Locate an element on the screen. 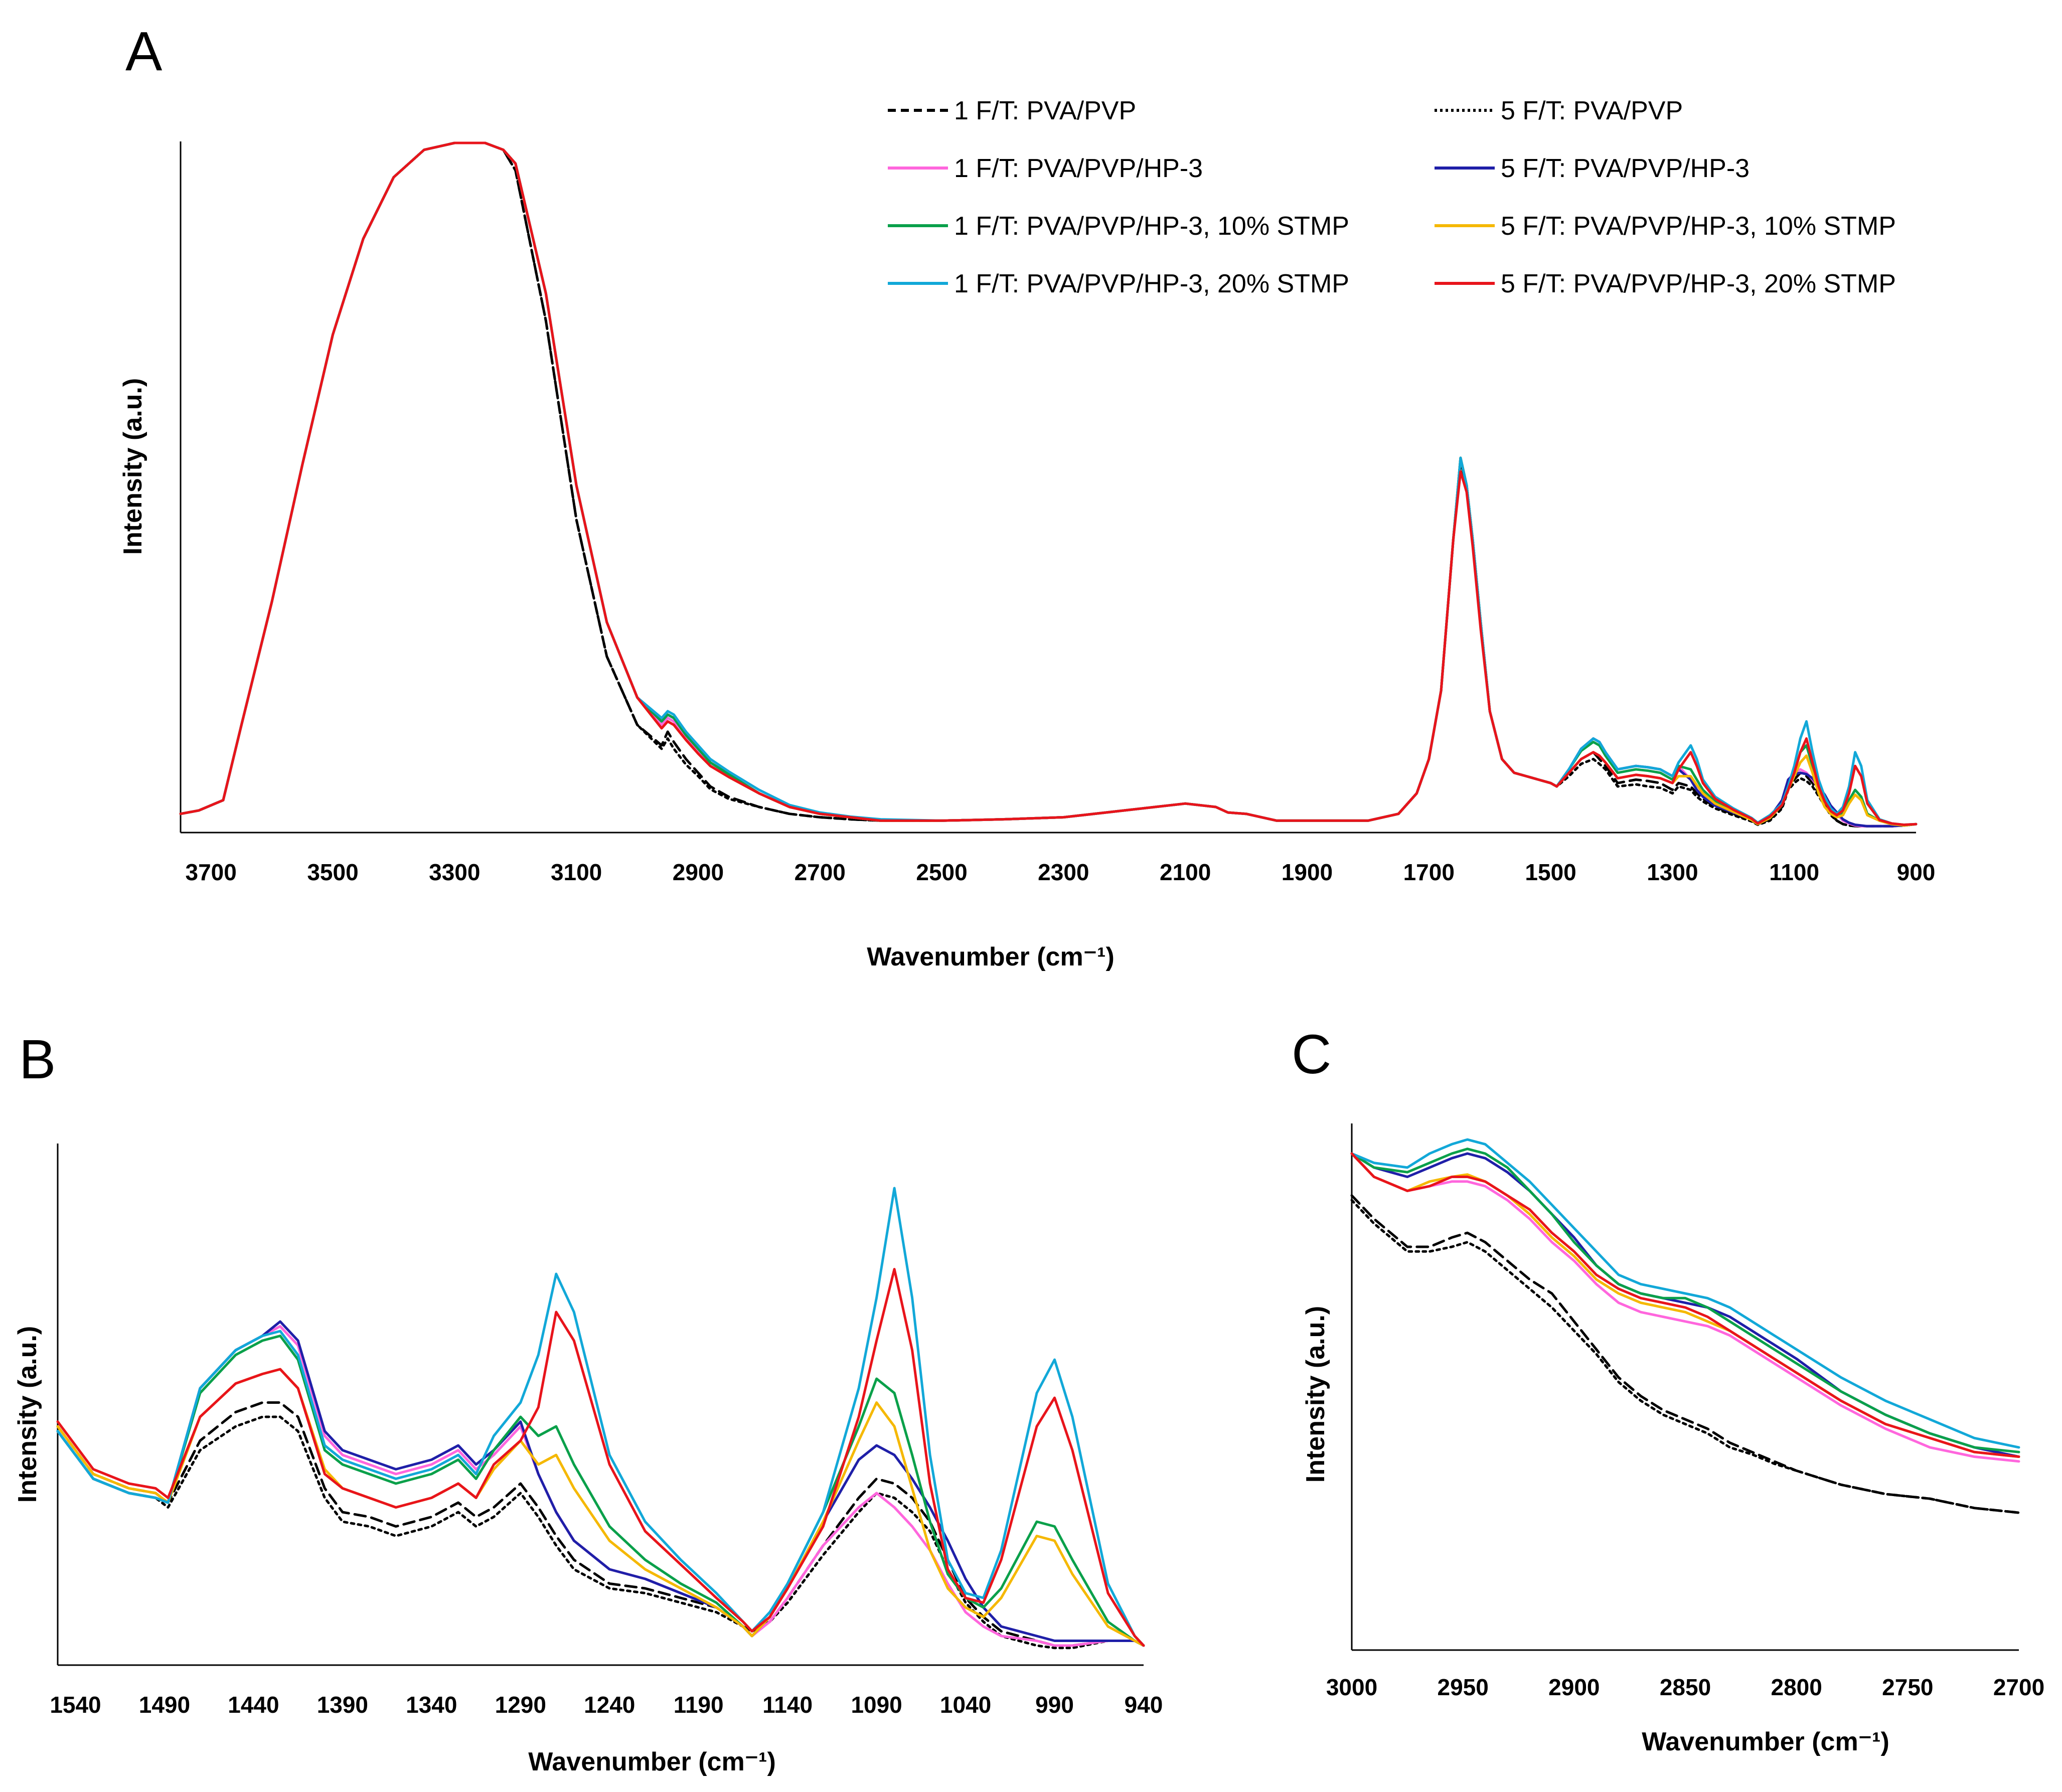 Image resolution: width=2062 pixels, height=1792 pixels. panel-a-y-axis-title: Intensity (a.u.) is located at coordinates (132, 466).